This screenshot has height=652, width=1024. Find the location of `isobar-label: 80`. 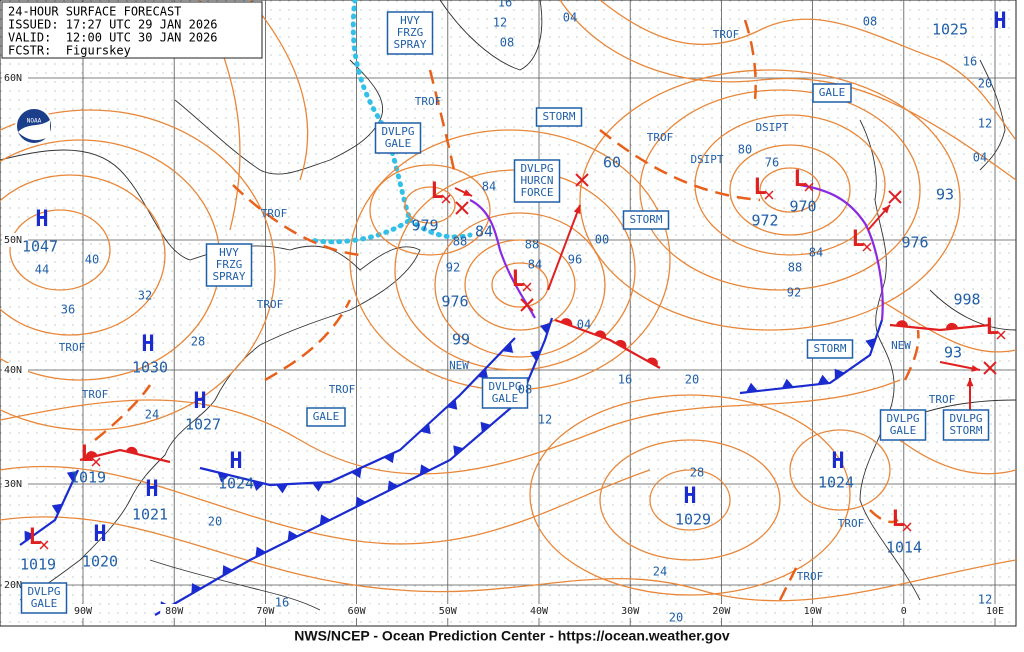

isobar-label: 80 is located at coordinates (745, 150).